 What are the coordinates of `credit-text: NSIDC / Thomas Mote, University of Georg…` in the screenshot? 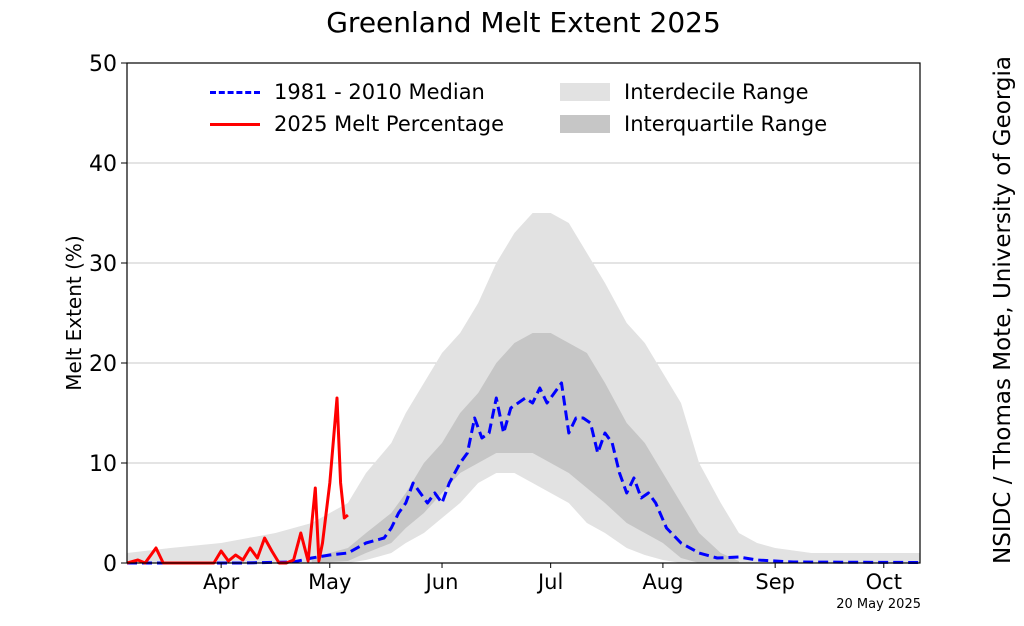 It's located at (1003, 310).